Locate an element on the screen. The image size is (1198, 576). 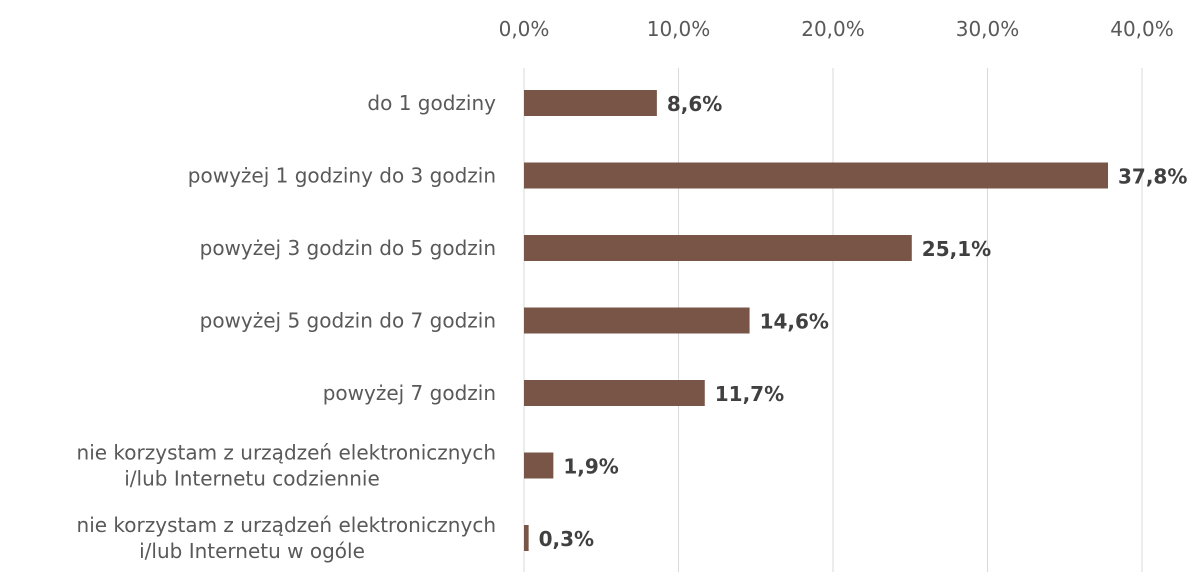
category-label: do 1 godziny is located at coordinates (431, 103).